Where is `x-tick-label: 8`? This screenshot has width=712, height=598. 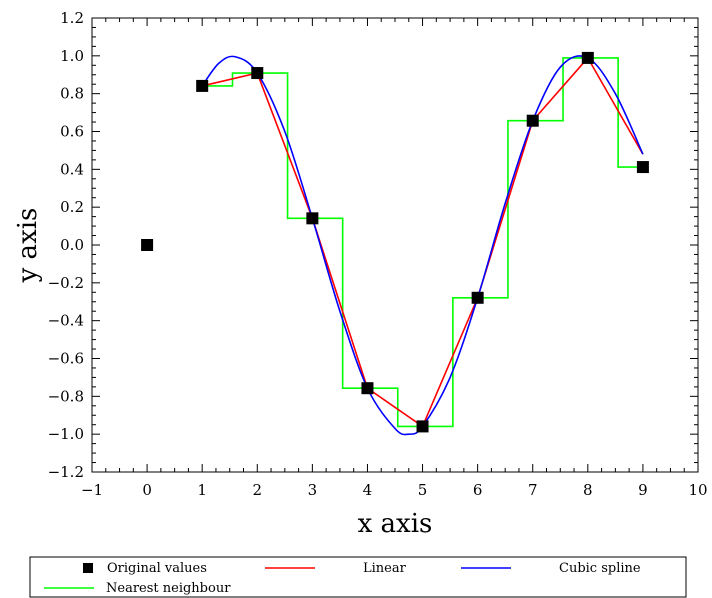
x-tick-label: 8 is located at coordinates (588, 490).